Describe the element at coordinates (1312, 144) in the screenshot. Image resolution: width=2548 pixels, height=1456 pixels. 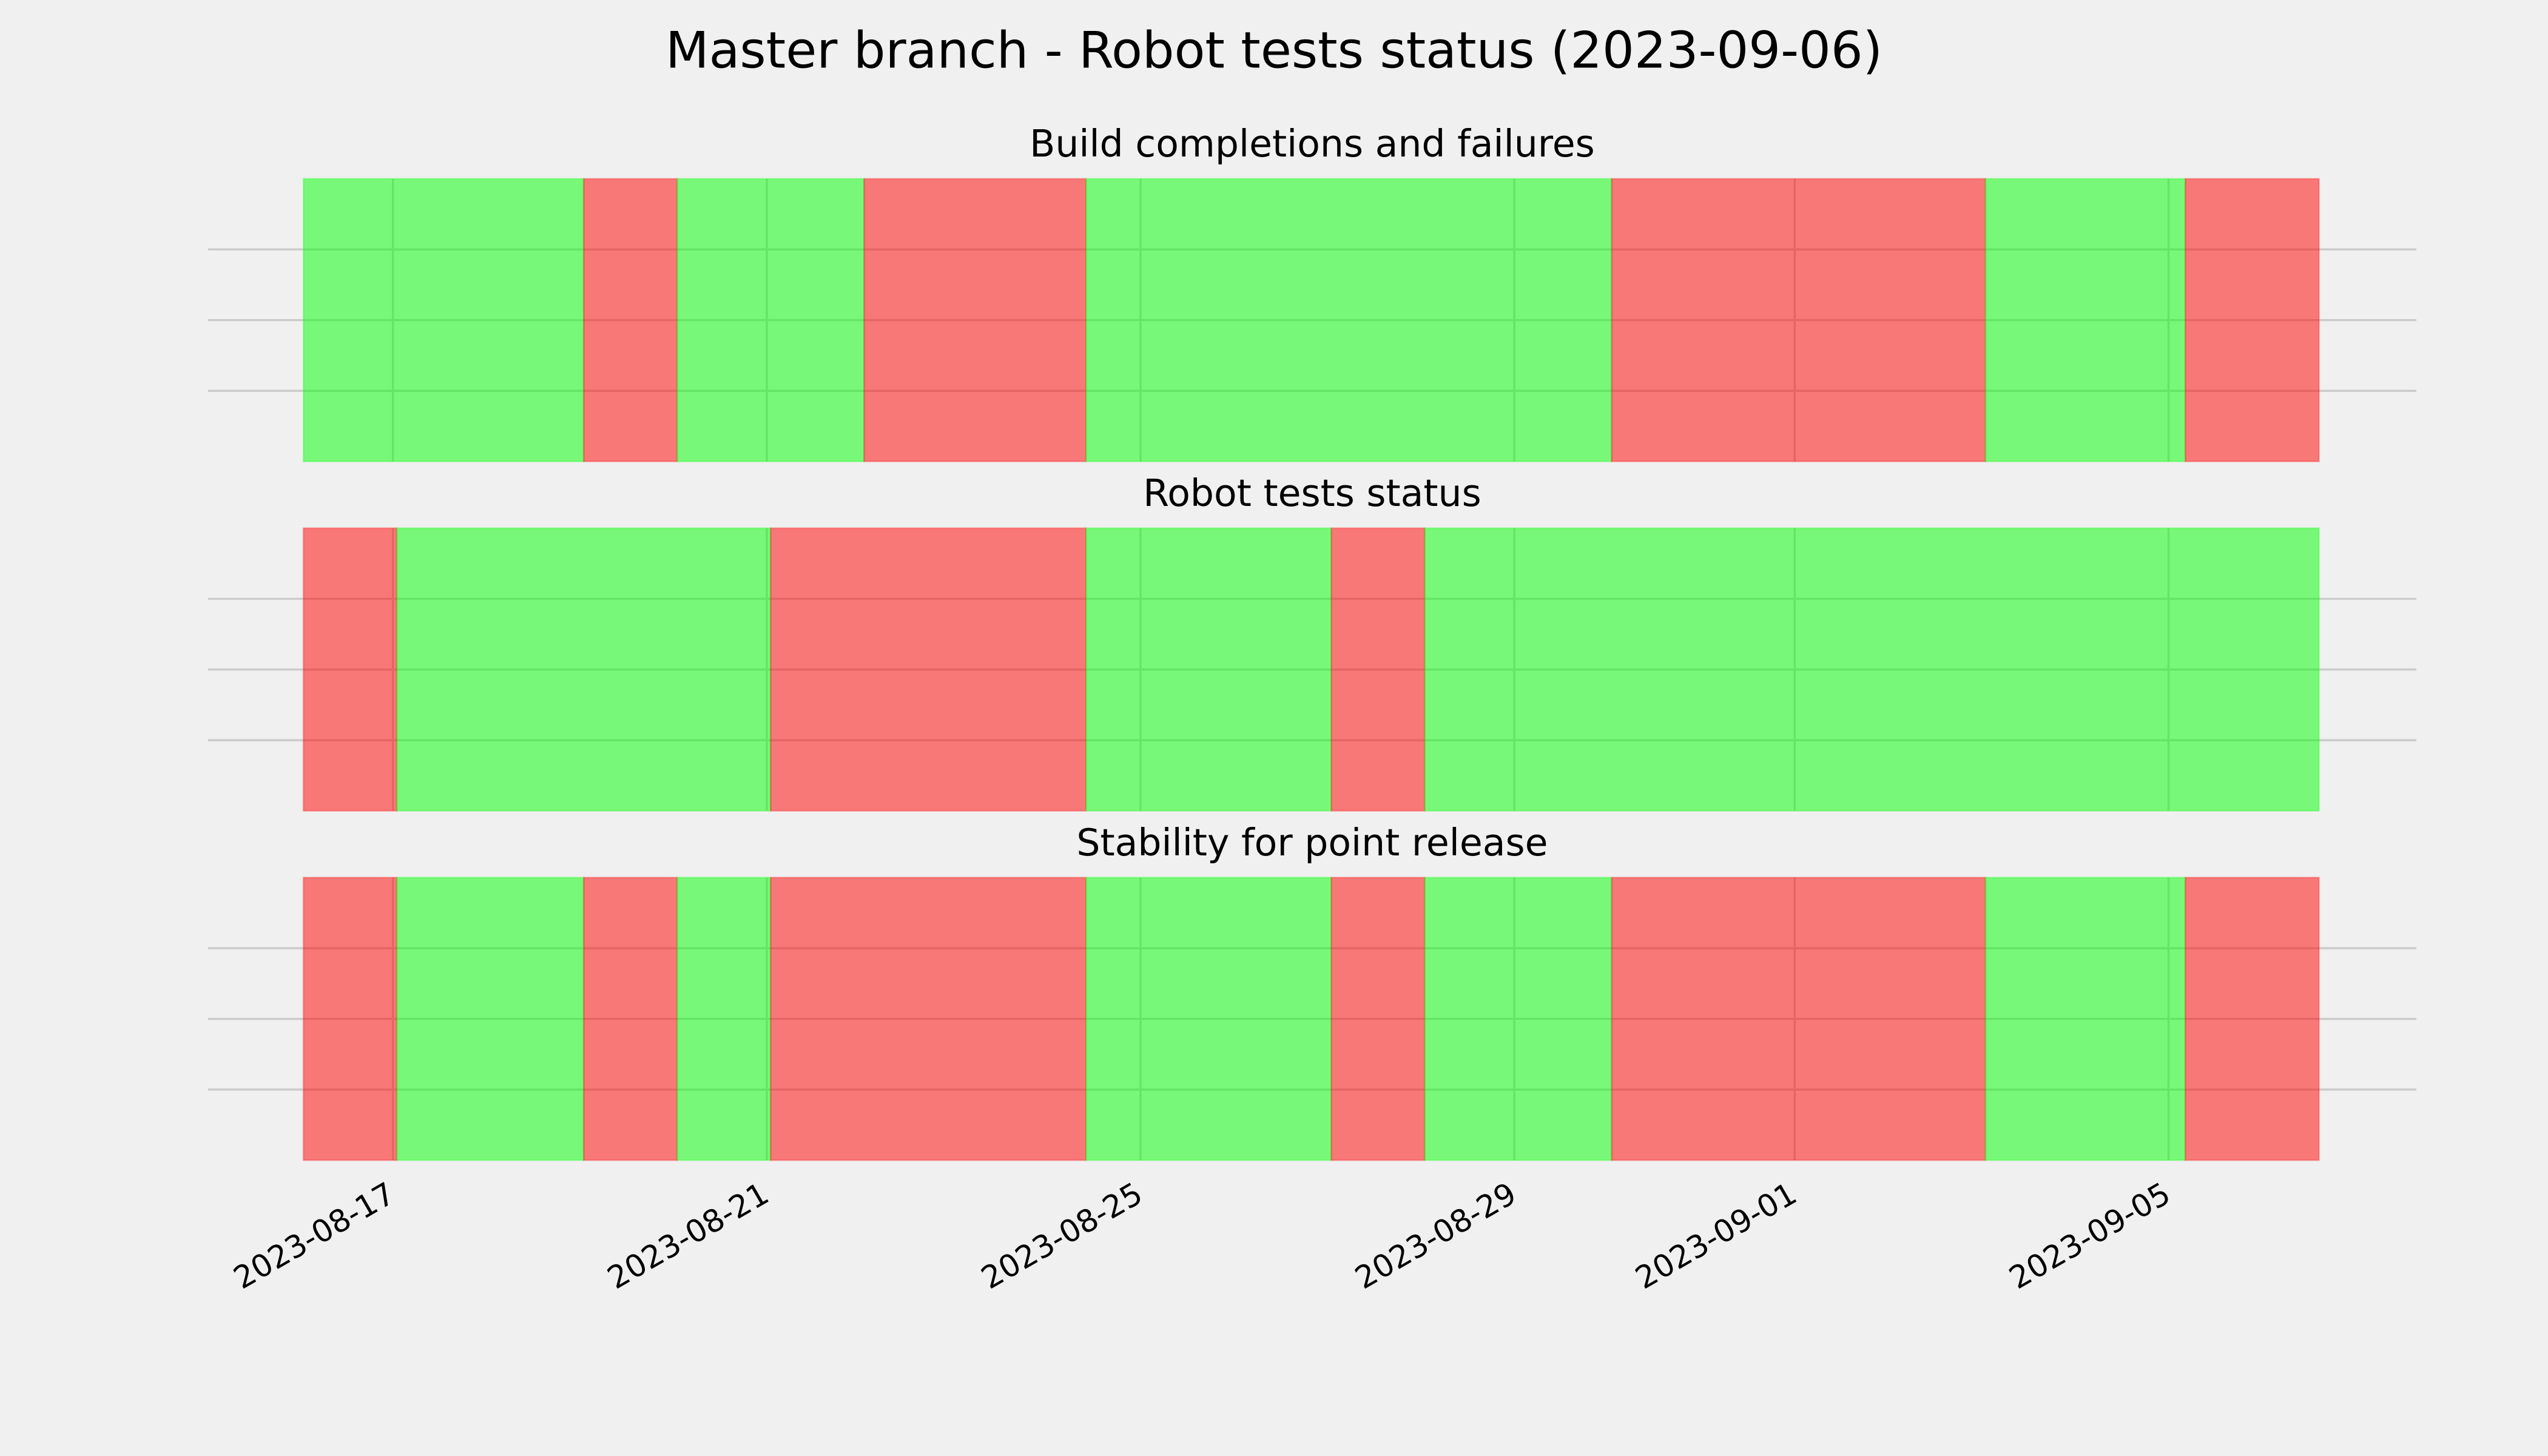
I see `subplot-title: Build completions and failures` at that location.